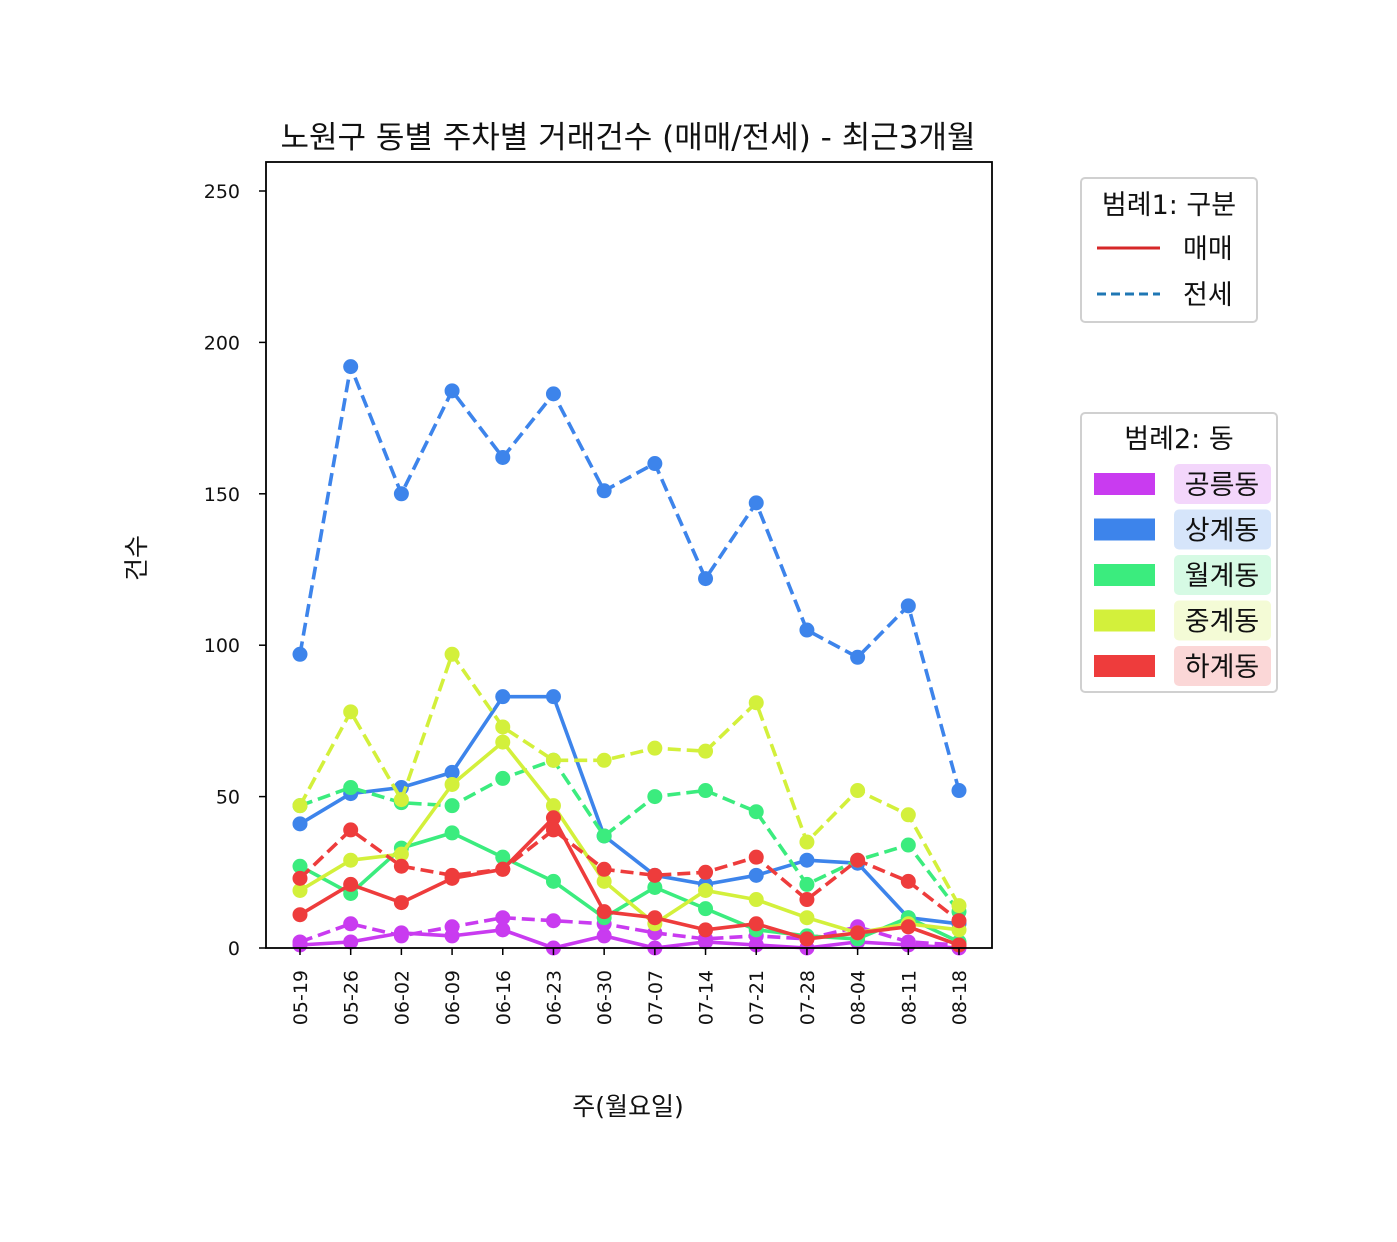 This screenshot has width=1397, height=1242. I want to click on x-tick-label: 08-04, so click(859, 997).